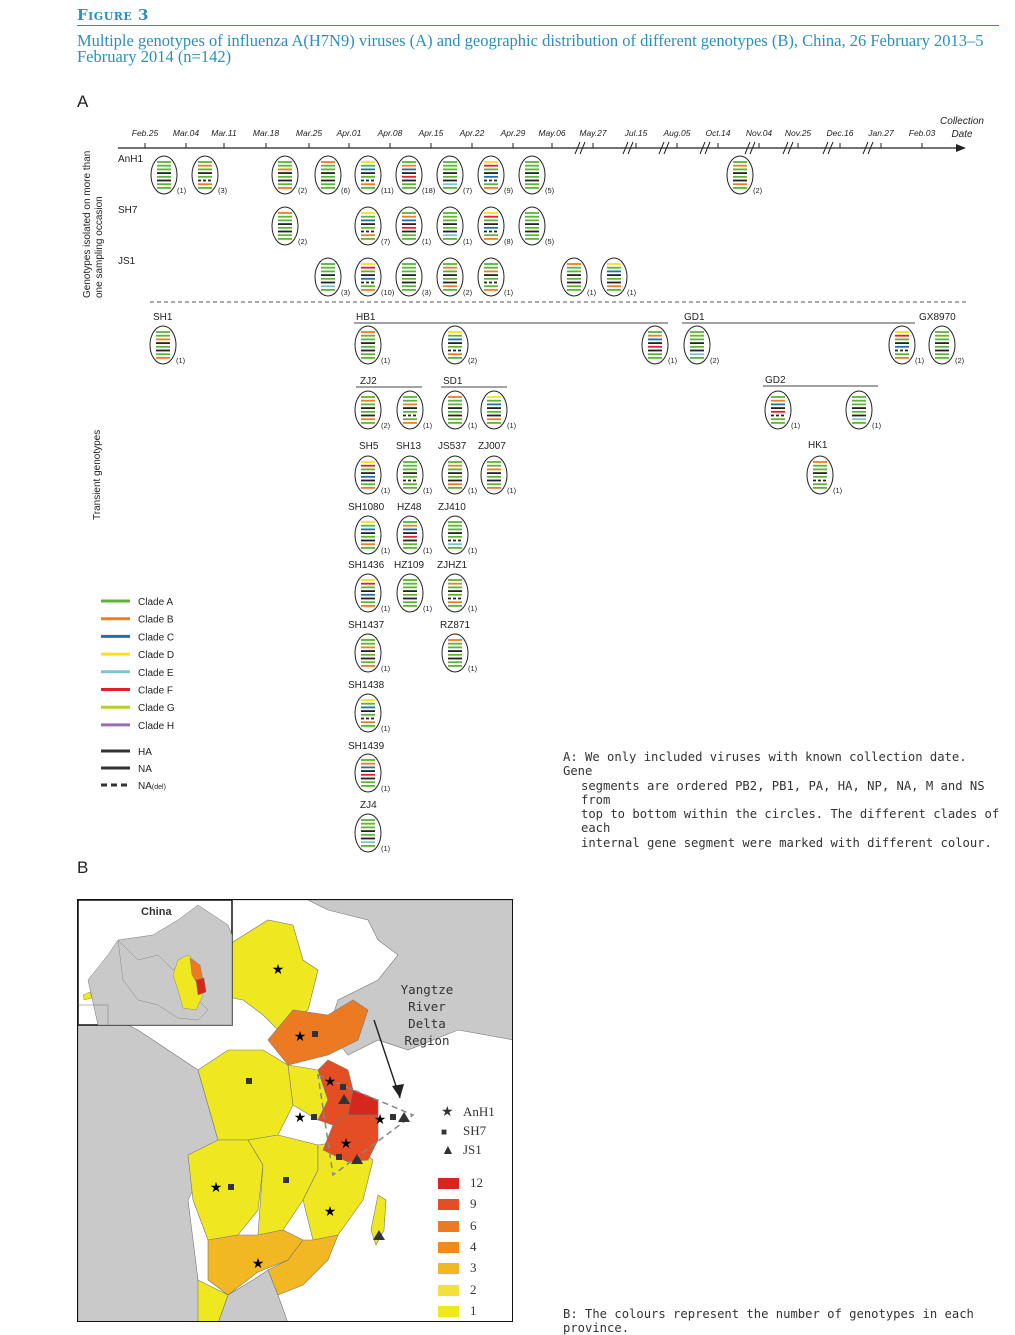  What do you see at coordinates (97, 475) in the screenshot?
I see `group-label-transient: Transient genotypes` at bounding box center [97, 475].